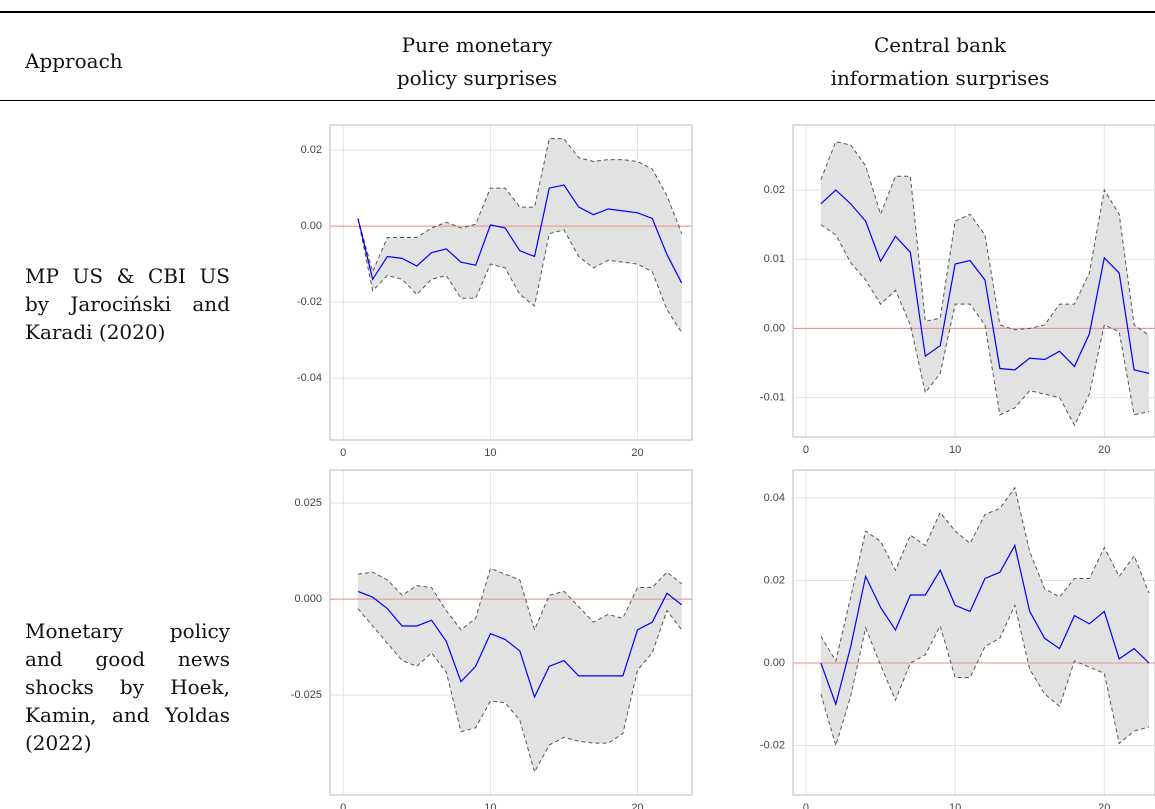  I want to click on y-tick-label: 0.04, so click(774, 498).